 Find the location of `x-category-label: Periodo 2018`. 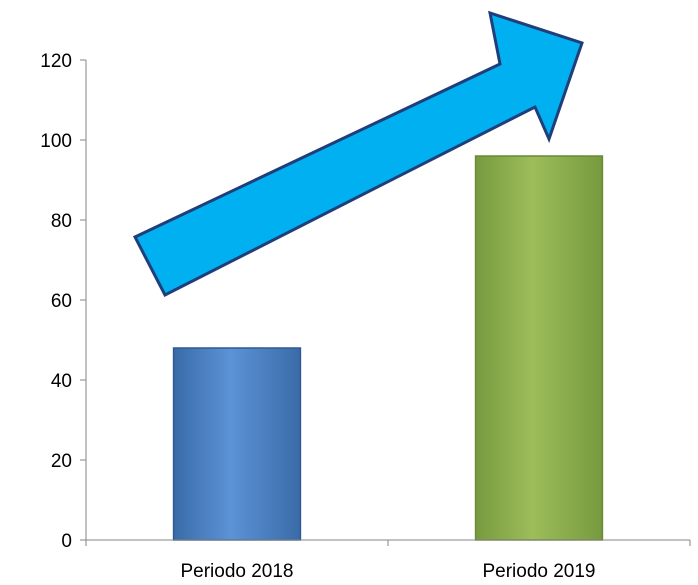

x-category-label: Periodo 2018 is located at coordinates (236, 571).